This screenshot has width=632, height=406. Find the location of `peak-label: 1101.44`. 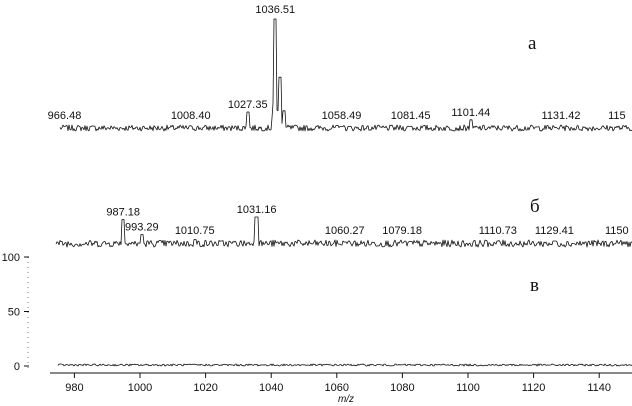

peak-label: 1101.44 is located at coordinates (470, 113).